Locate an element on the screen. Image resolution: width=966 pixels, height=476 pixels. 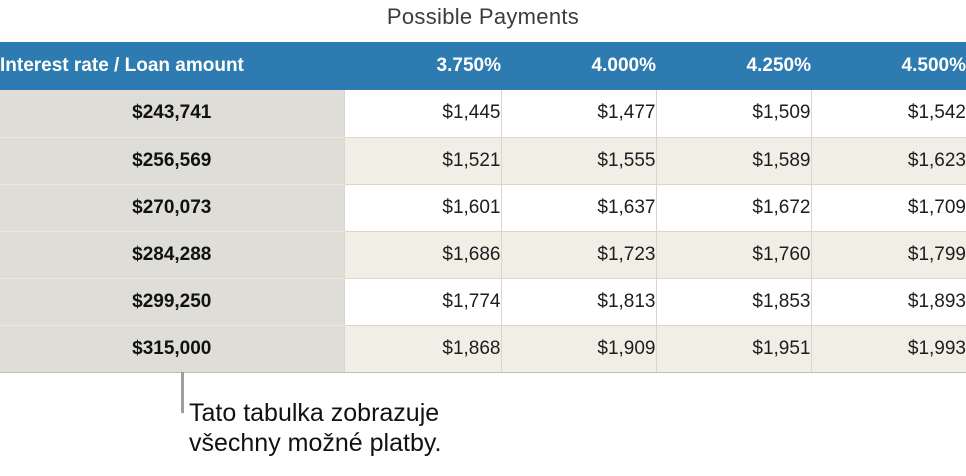
callout-leader-line is located at coordinates (182, 392).